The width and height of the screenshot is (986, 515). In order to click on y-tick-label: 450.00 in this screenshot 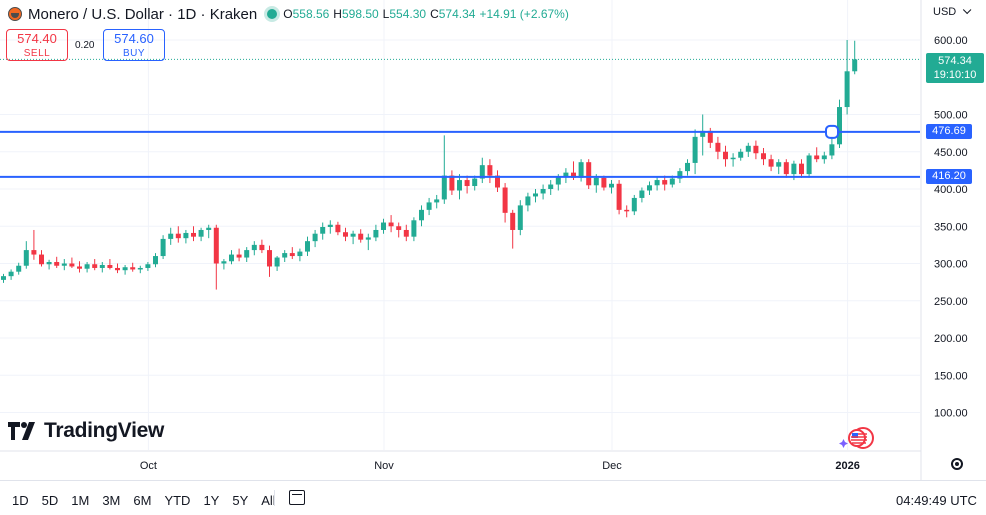, I will do `click(951, 153)`.